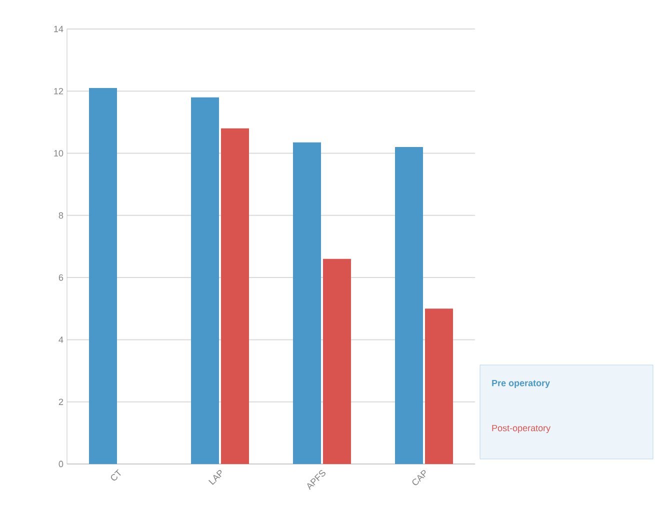 This screenshot has height=521, width=655. What do you see at coordinates (61, 277) in the screenshot?
I see `y-tick-label: 6` at bounding box center [61, 277].